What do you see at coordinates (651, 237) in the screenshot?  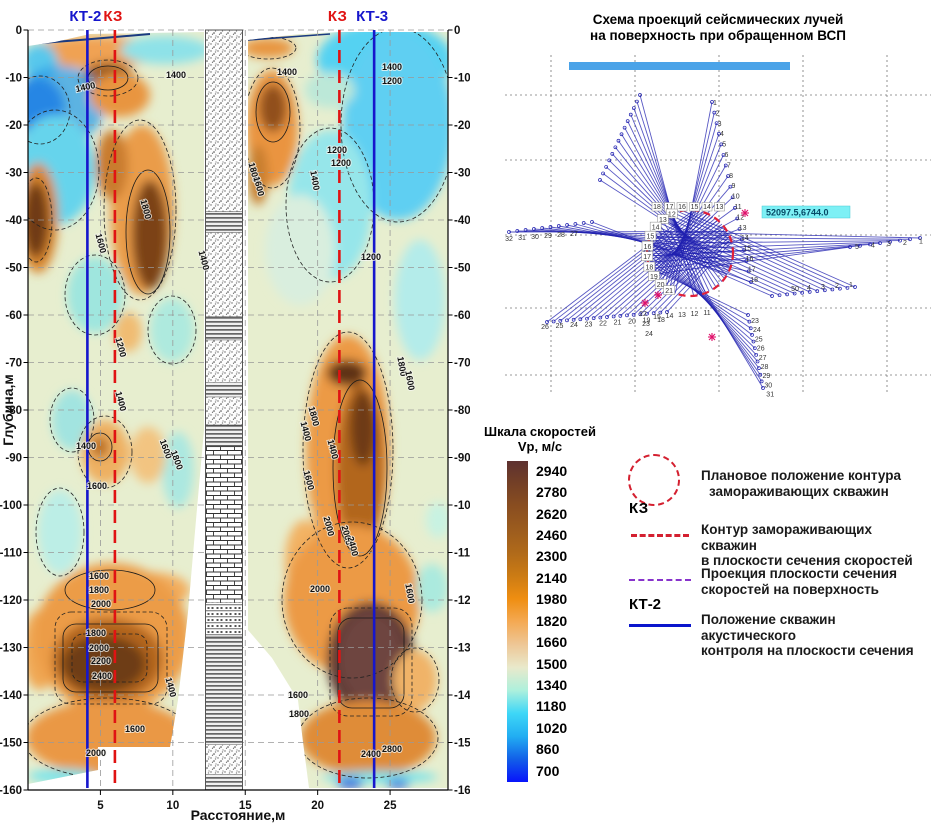 I see `borehole-point-number: 15` at bounding box center [651, 237].